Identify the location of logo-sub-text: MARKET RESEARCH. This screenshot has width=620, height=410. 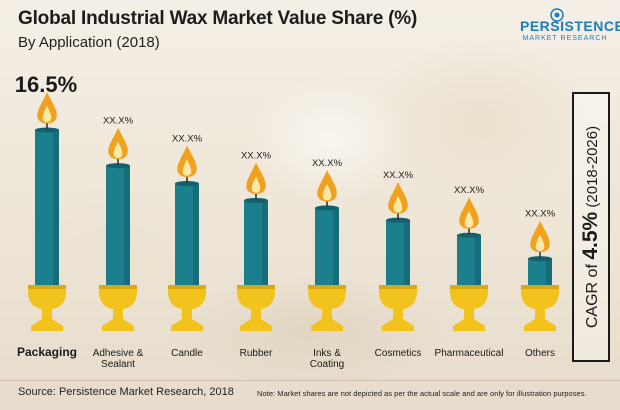
(565, 38).